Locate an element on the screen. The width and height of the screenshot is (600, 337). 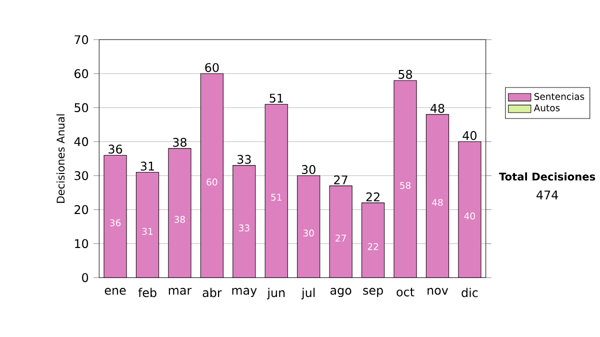
data-label: 36 is located at coordinates (115, 222).